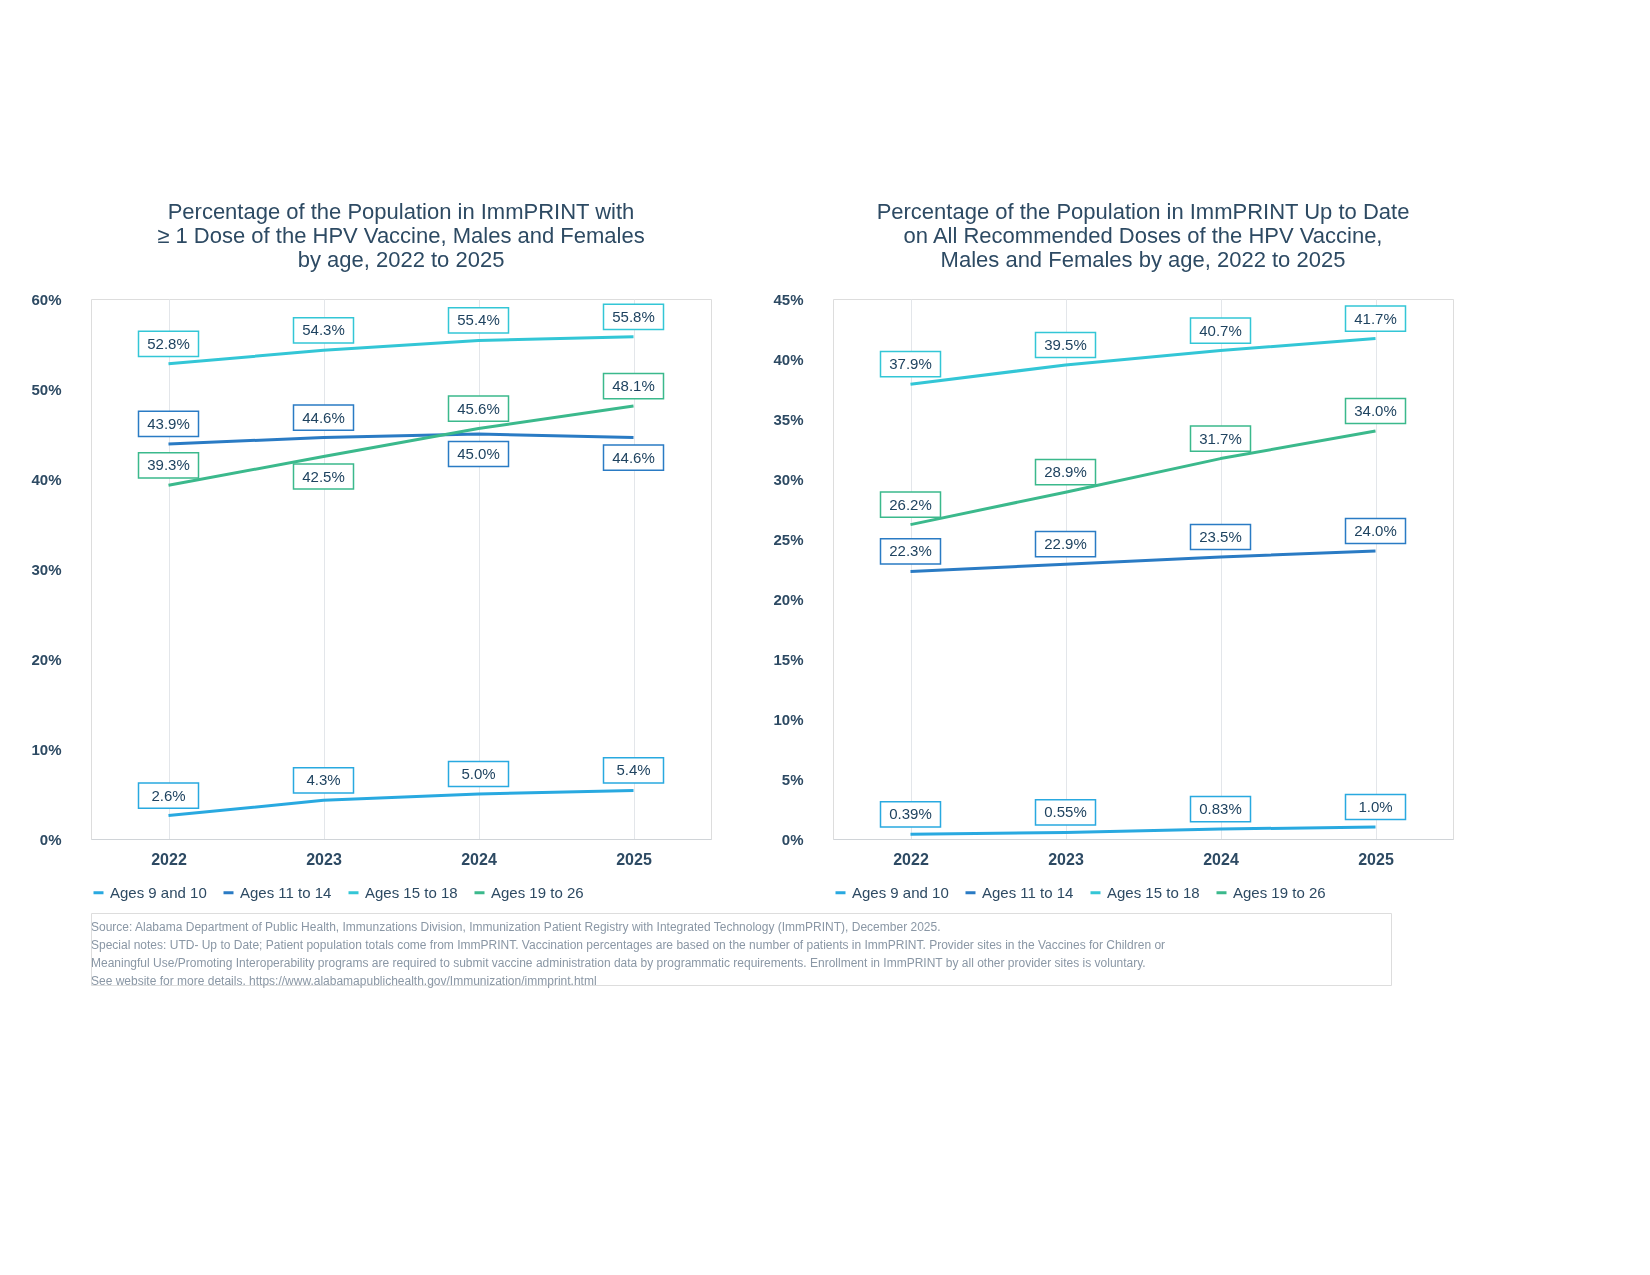 The image size is (1650, 1275). I want to click on data-label: 55.4%, so click(478, 320).